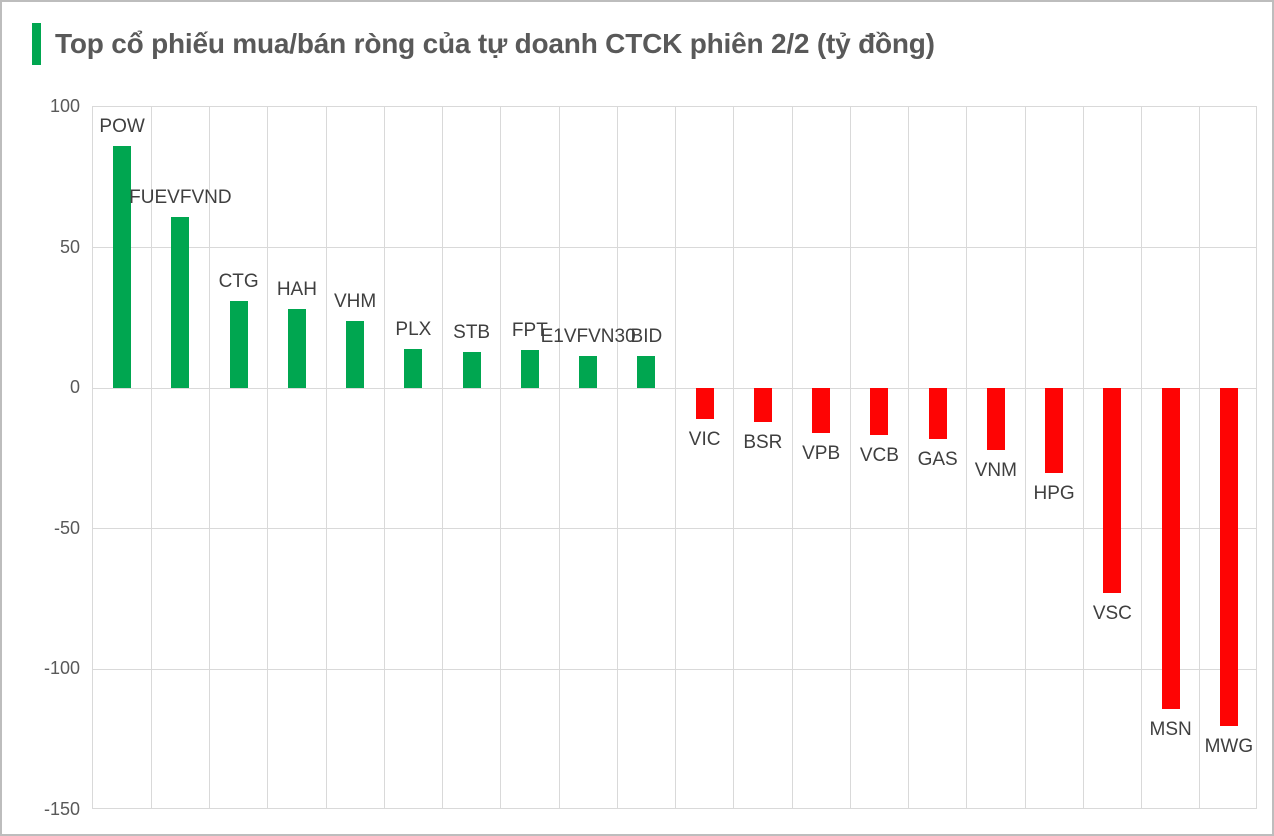 This screenshot has width=1274, height=836. I want to click on bar-vnm, so click(995, 419).